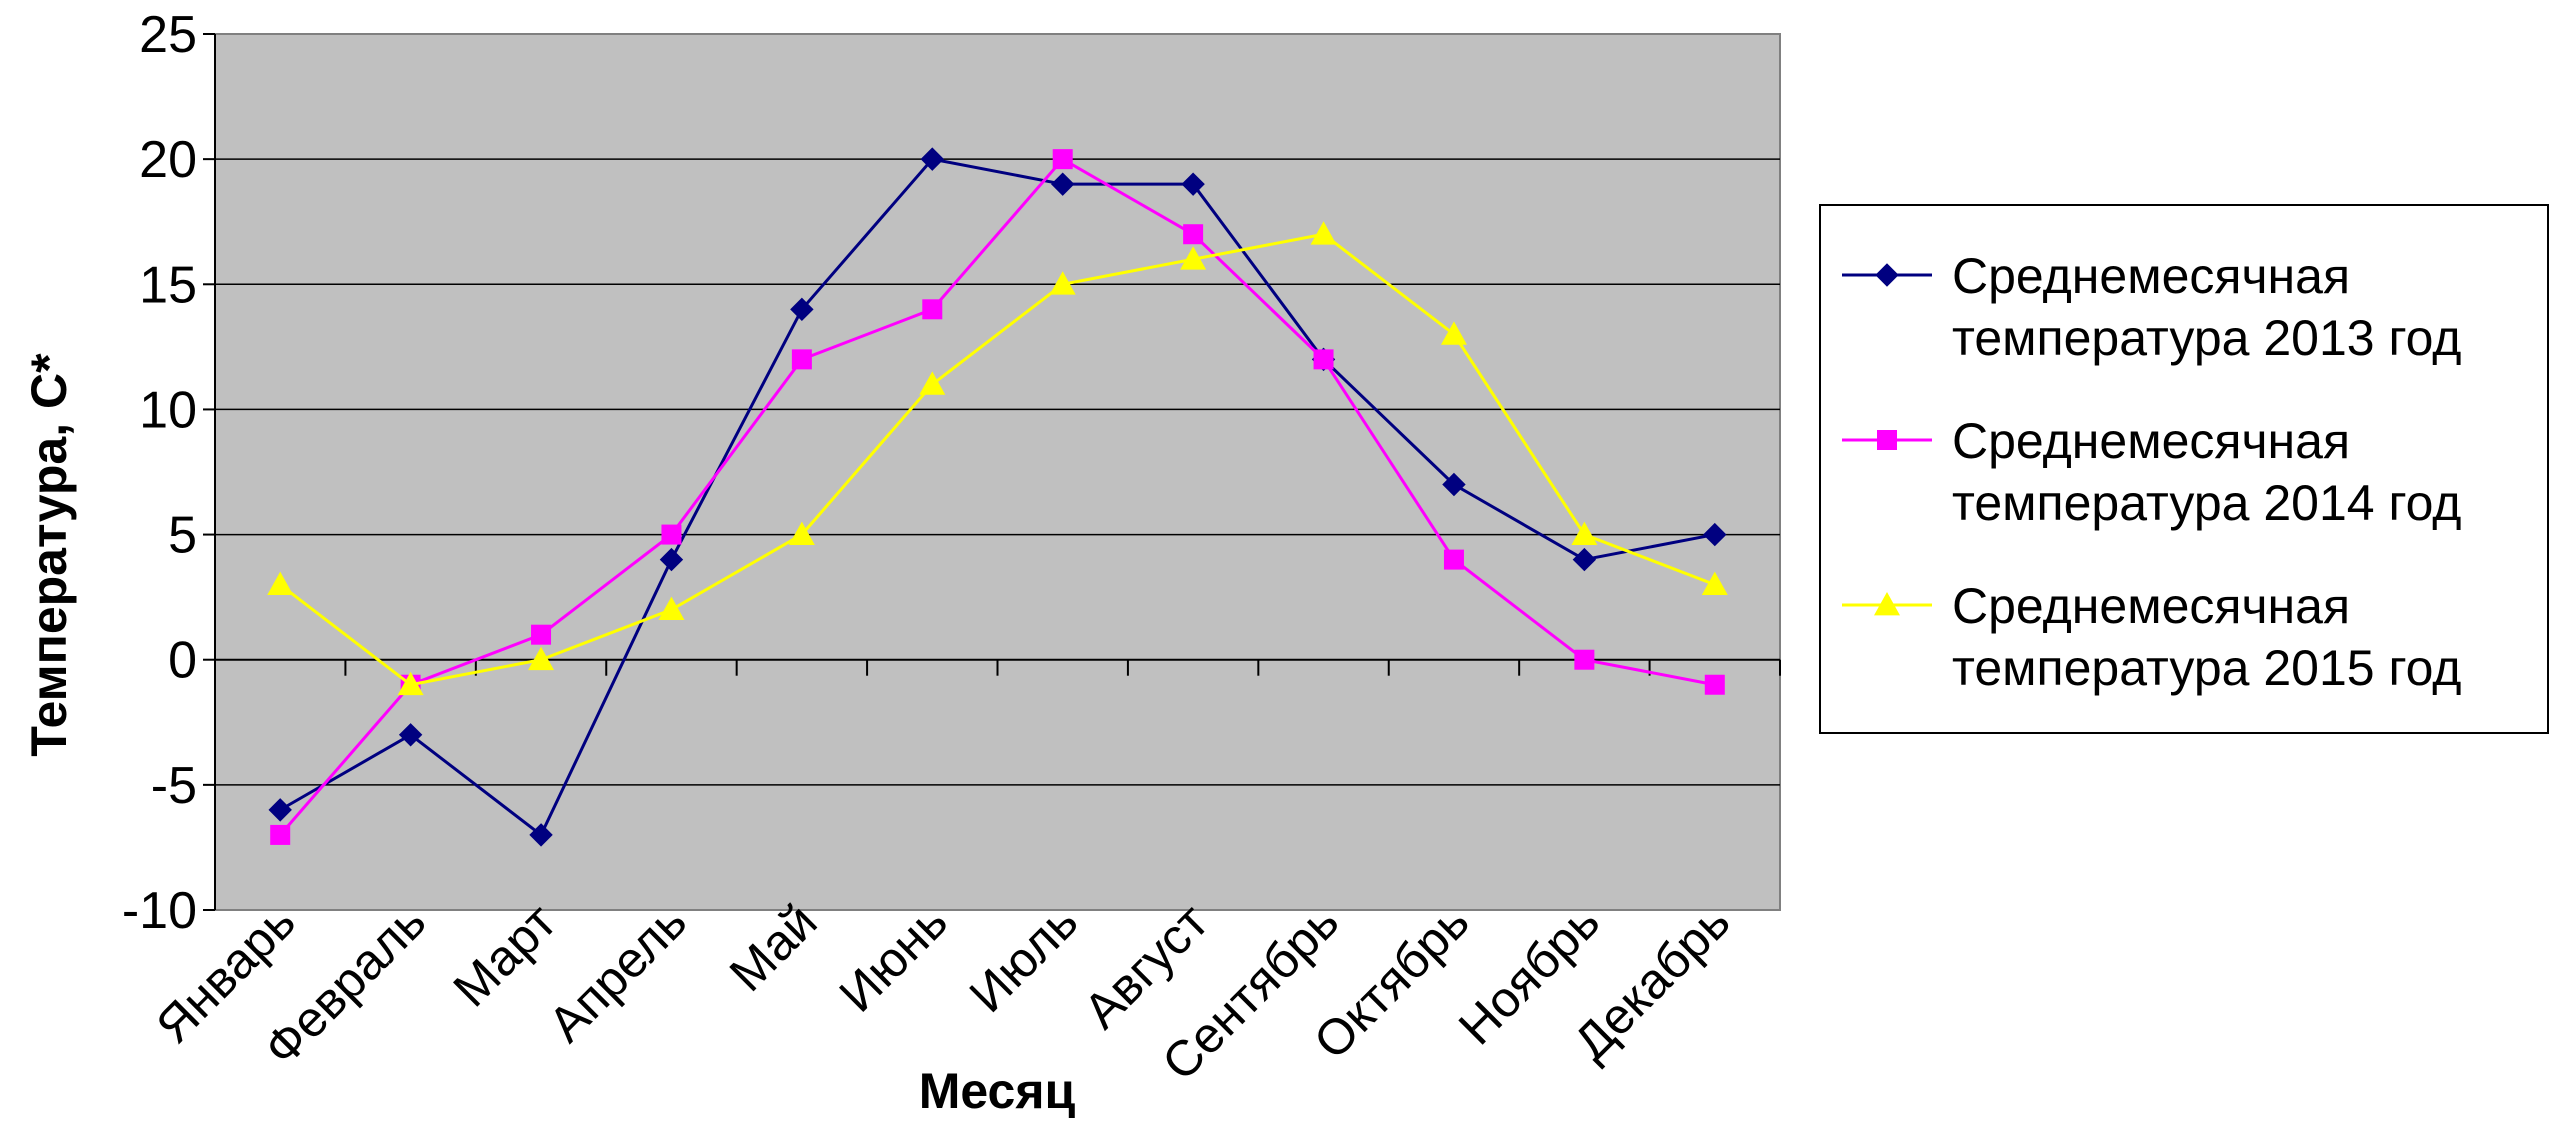  I want to click on legend-entry: Среднемесячная температура 2013 год, so click(2151, 307).